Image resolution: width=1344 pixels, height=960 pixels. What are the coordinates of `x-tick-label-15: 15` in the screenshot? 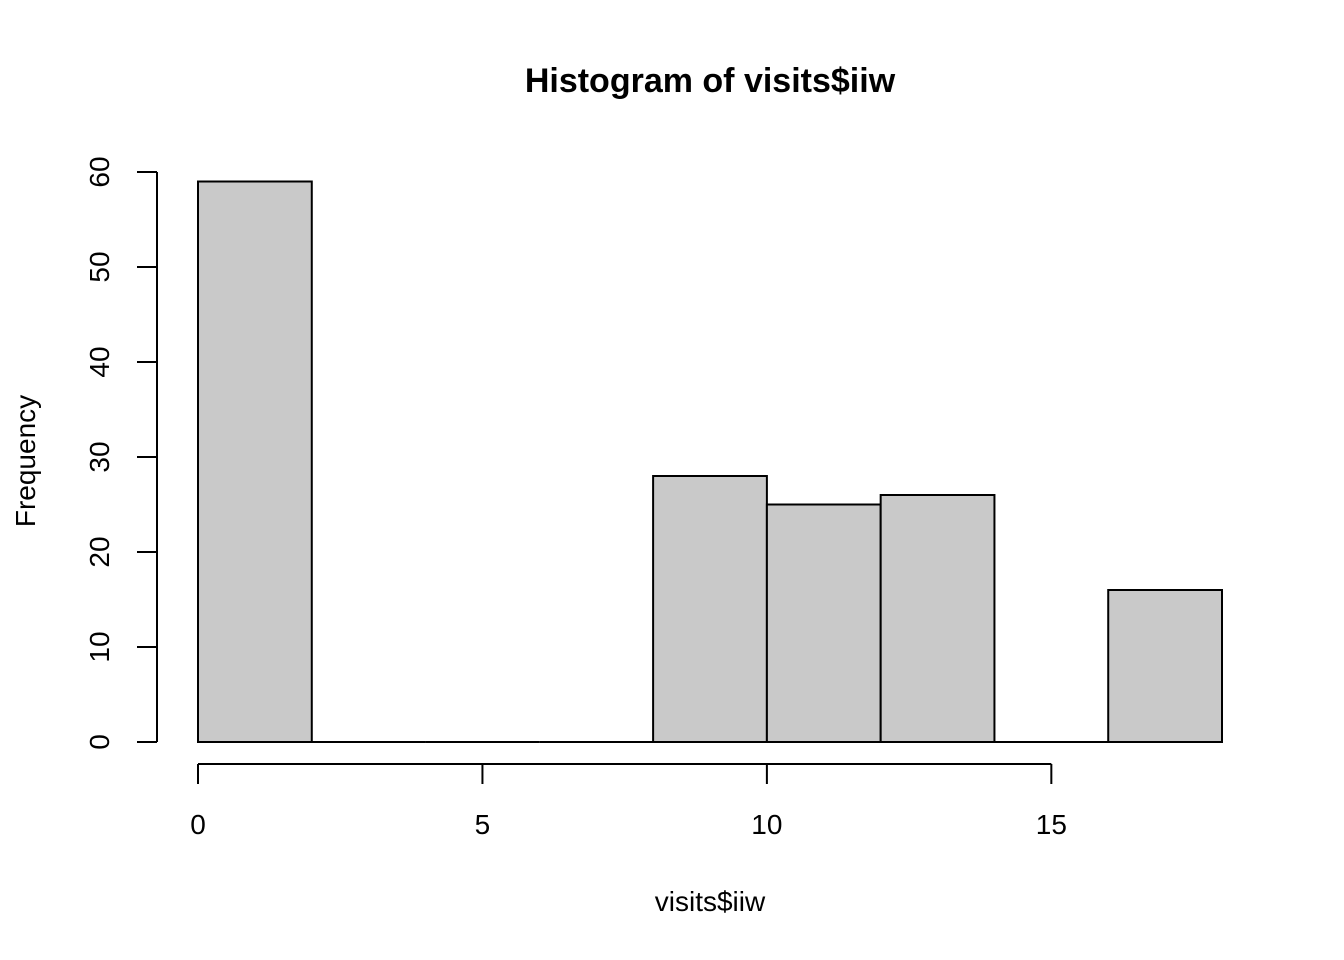 It's located at (1051, 824).